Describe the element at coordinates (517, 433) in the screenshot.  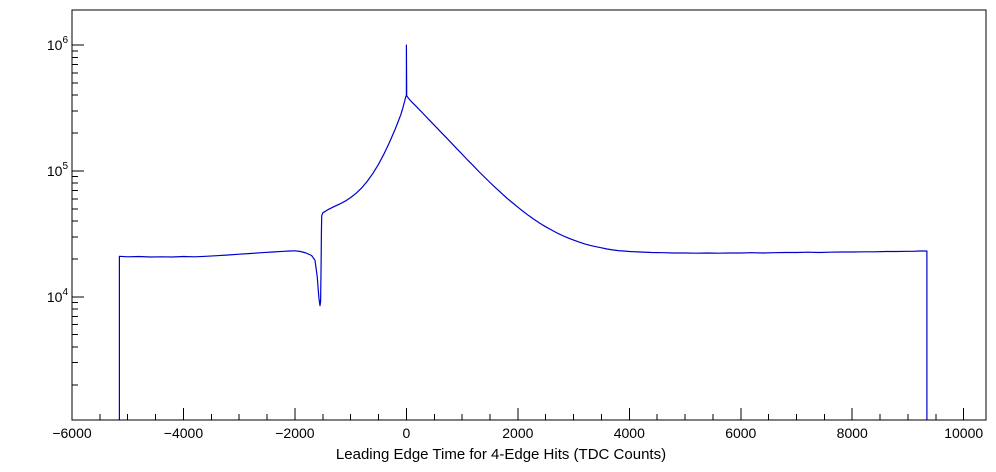
I see `x-tick-label: 2000` at that location.